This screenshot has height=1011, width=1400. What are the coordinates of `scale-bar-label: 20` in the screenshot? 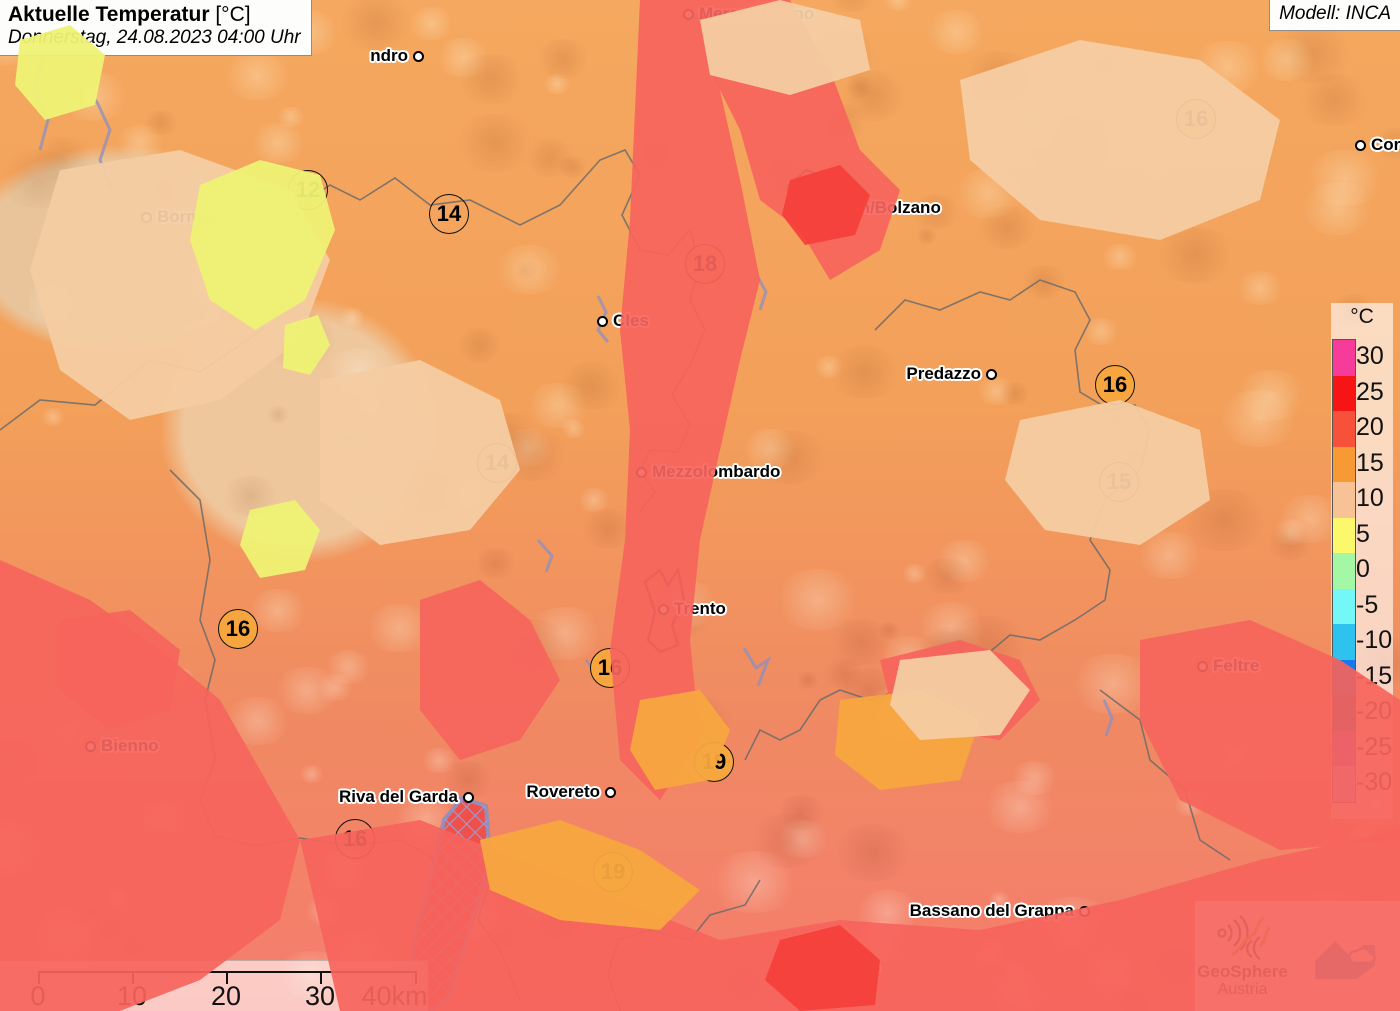 It's located at (226, 996).